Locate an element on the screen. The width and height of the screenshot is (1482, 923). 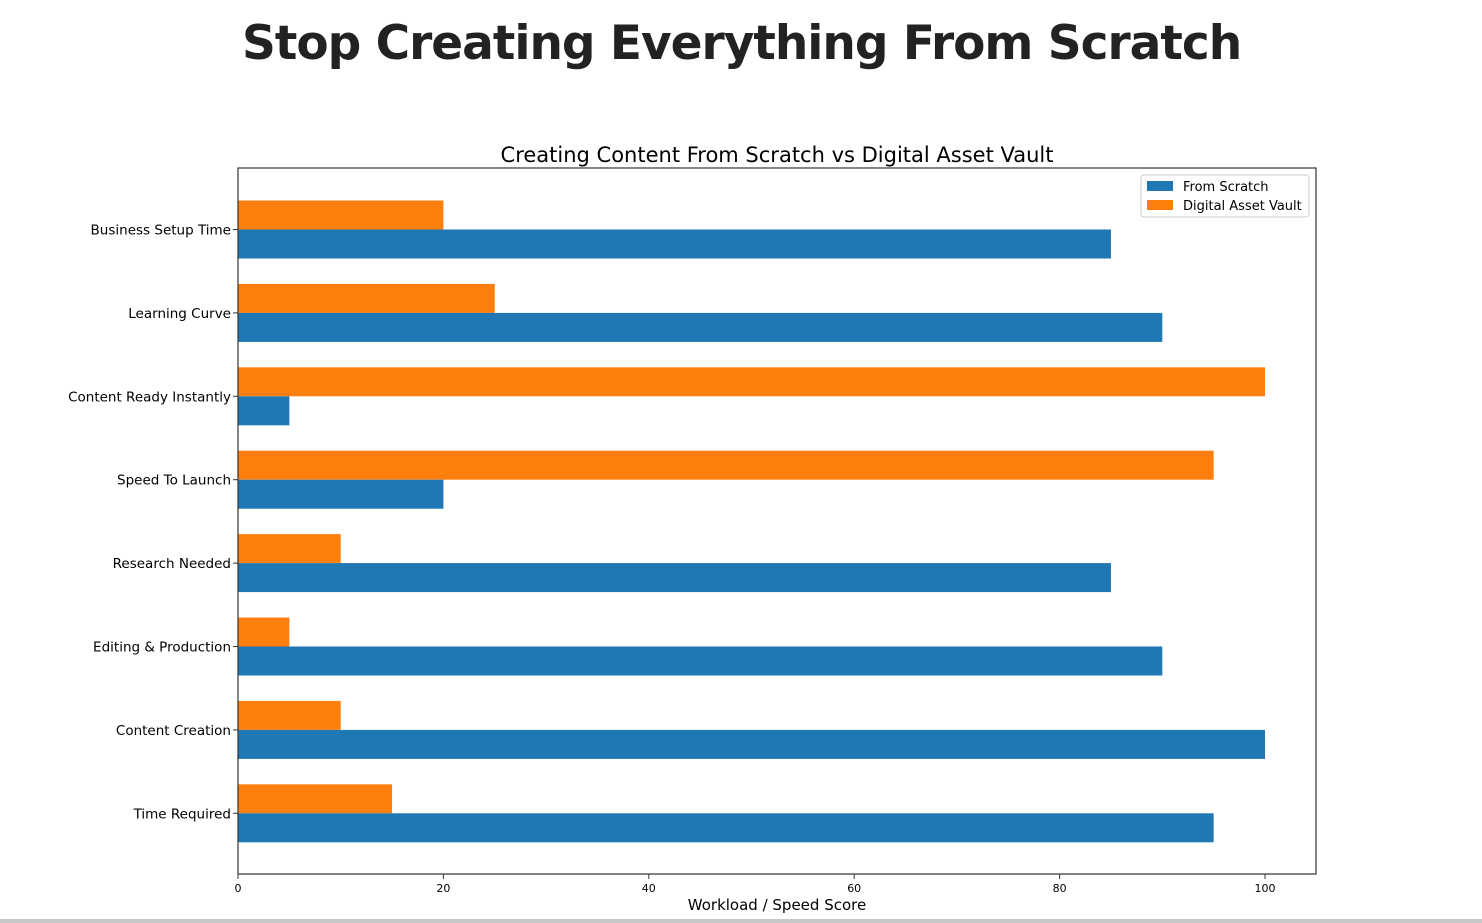
bottom-divider is located at coordinates (741, 921).